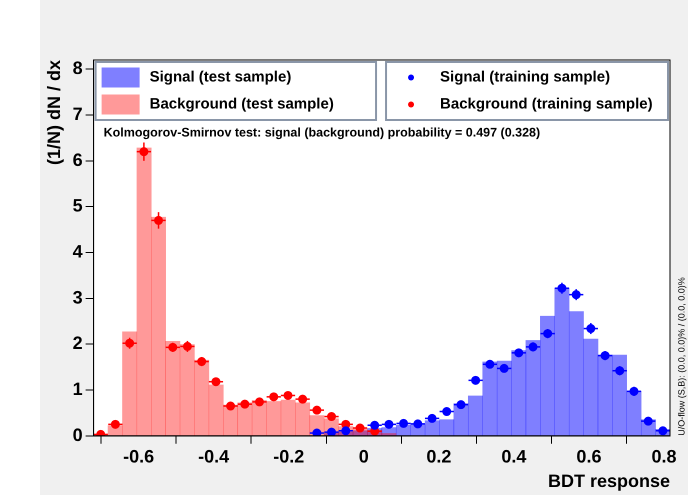 This screenshot has height=495, width=688. What do you see at coordinates (439, 456) in the screenshot?
I see `x-tick-label: 0.2` at bounding box center [439, 456].